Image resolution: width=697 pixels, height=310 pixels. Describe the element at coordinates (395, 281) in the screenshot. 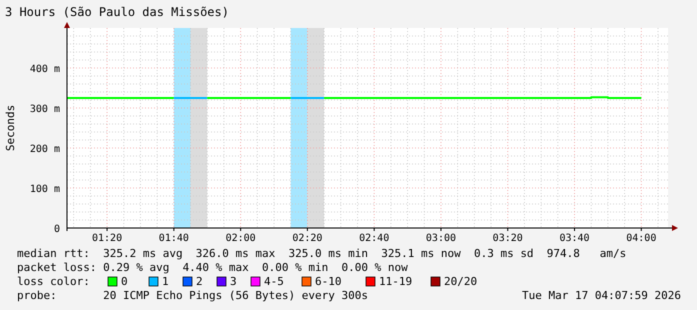

I see `text: 11-19` at that location.